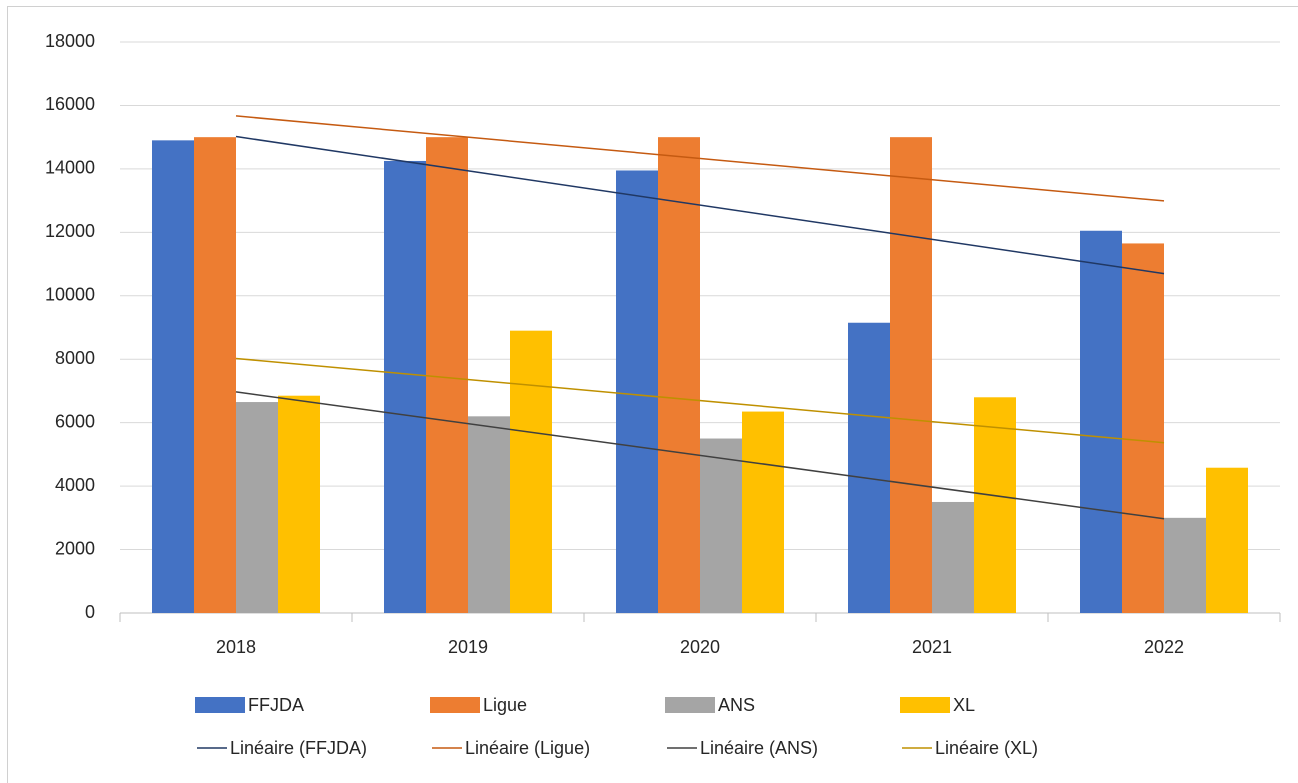 Image resolution: width=1298 pixels, height=783 pixels. What do you see at coordinates (298, 748) in the screenshot?
I see `legend-label: Linéaire (FFJDA)` at bounding box center [298, 748].